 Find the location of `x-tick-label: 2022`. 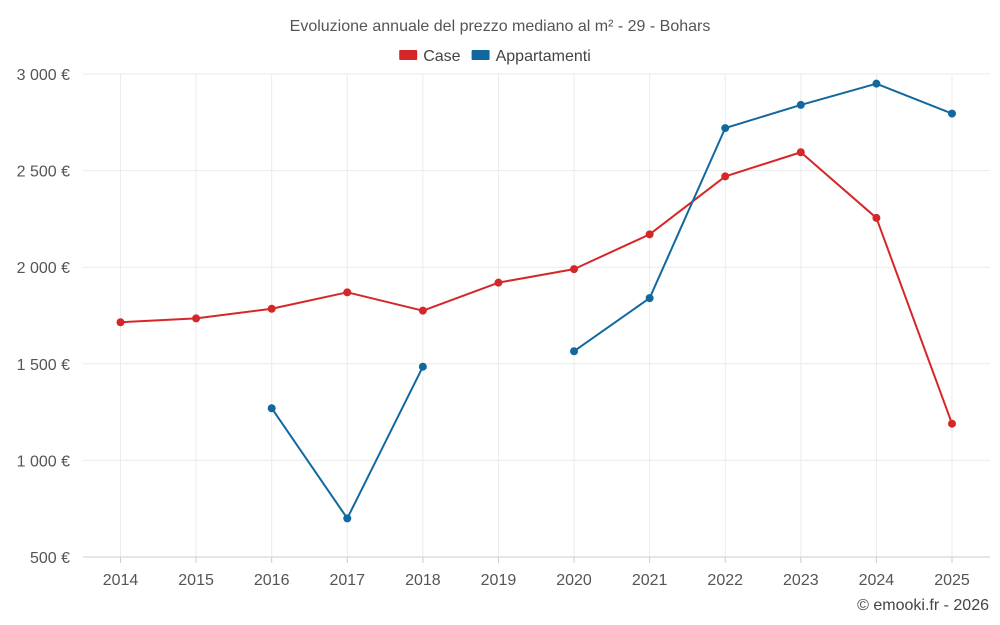

x-tick-label: 2022 is located at coordinates (725, 580).